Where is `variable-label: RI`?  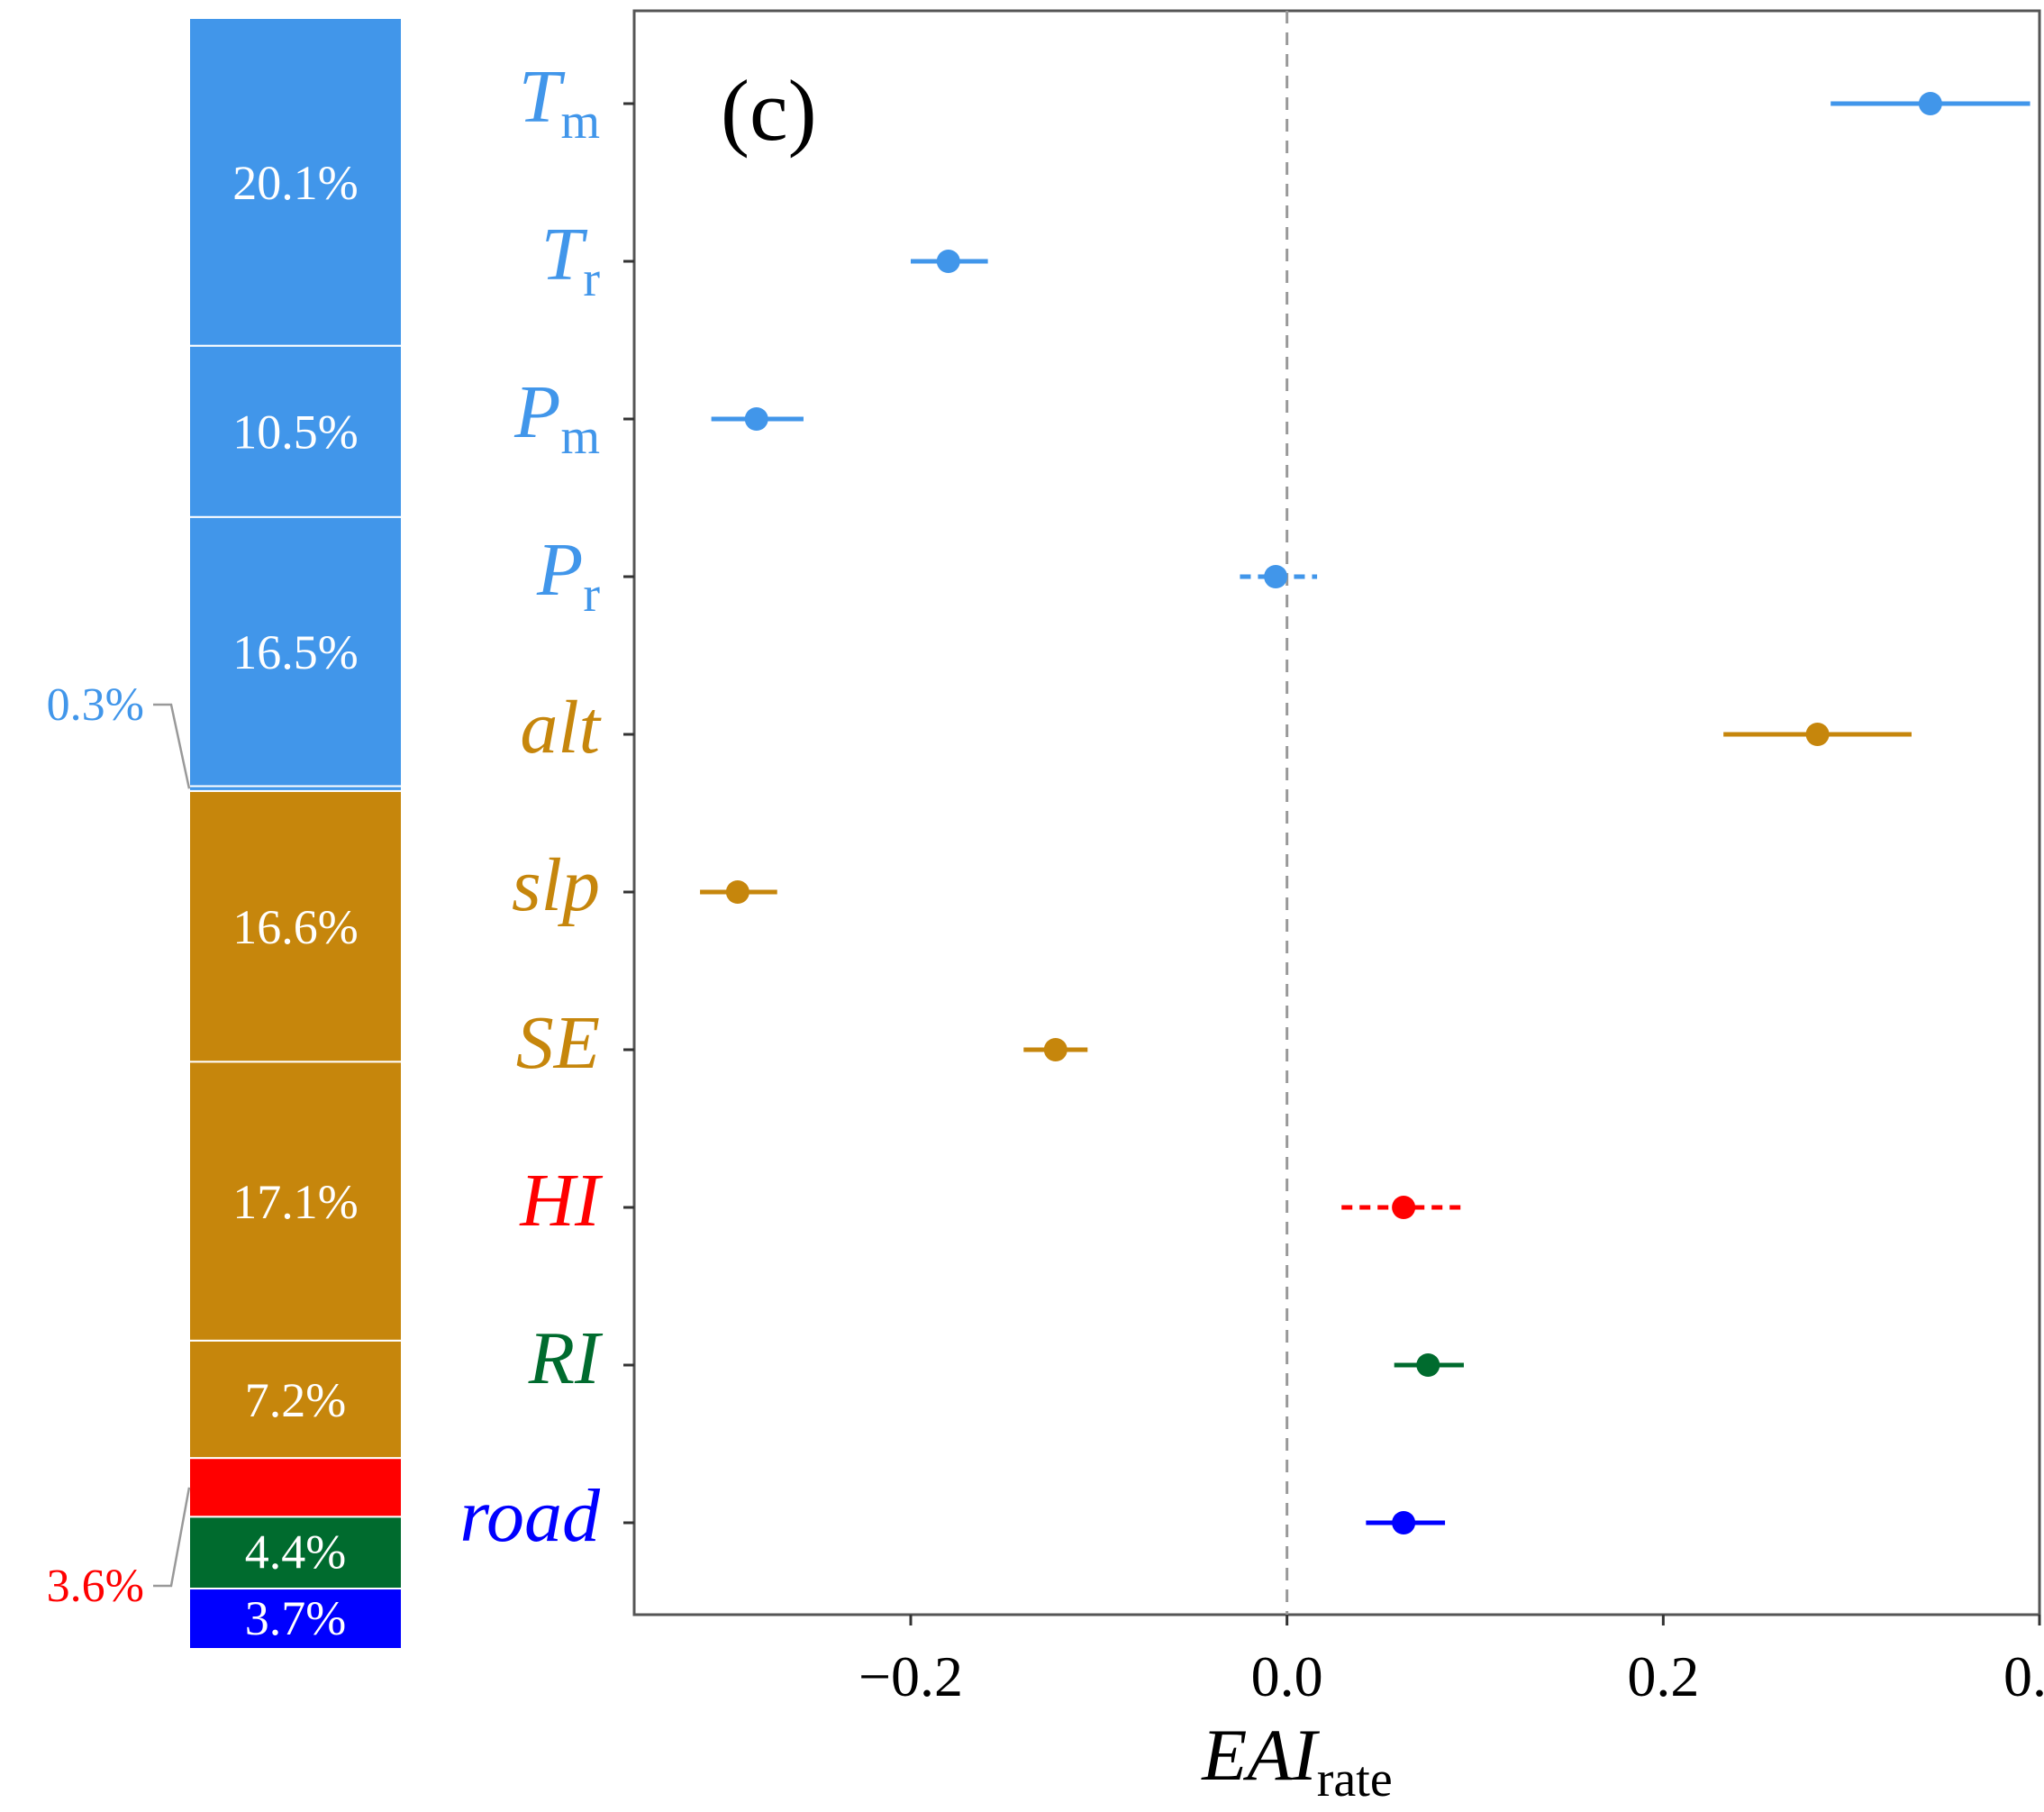 variable-label: RI is located at coordinates (566, 1358).